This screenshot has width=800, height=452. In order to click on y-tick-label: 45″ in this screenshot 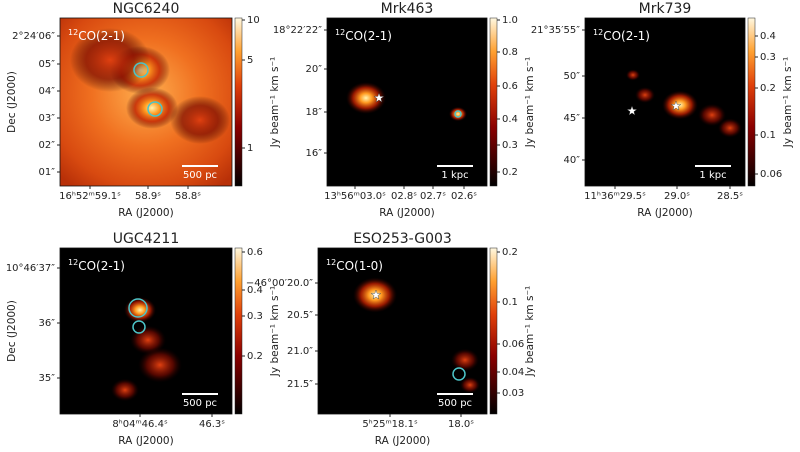, I will do `click(572, 118)`.